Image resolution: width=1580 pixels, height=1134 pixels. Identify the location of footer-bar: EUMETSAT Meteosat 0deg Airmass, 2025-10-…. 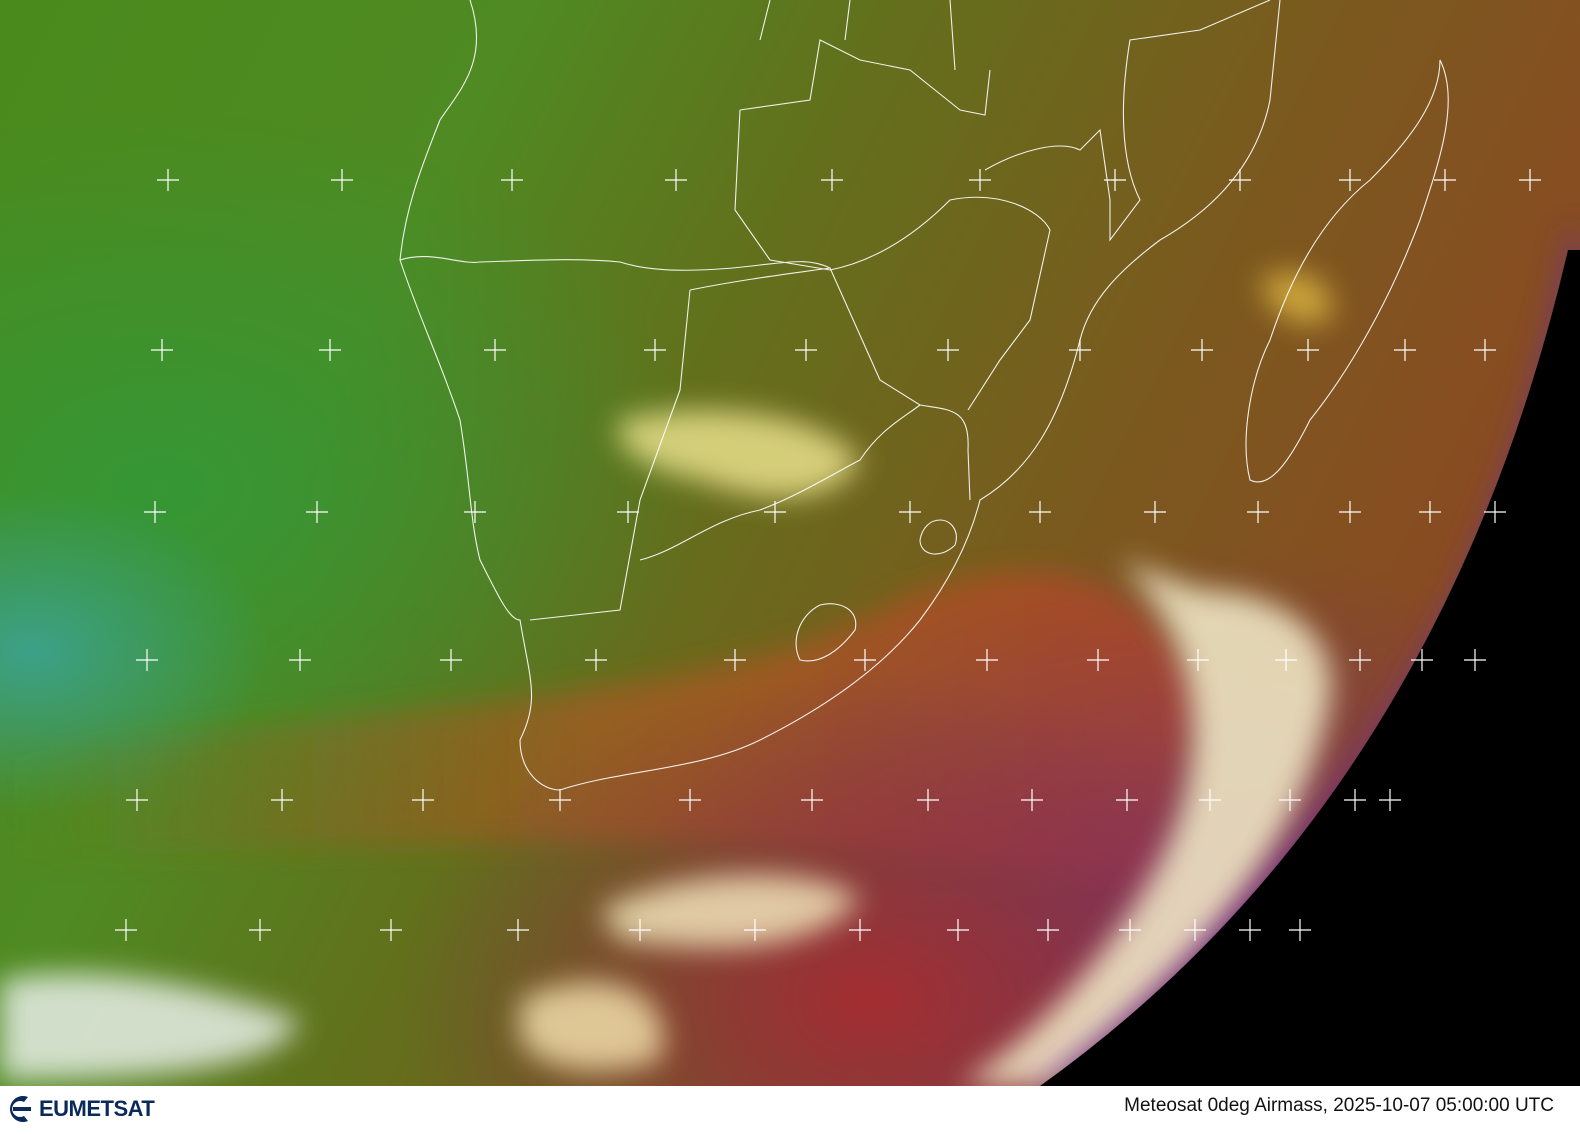
(790, 1110).